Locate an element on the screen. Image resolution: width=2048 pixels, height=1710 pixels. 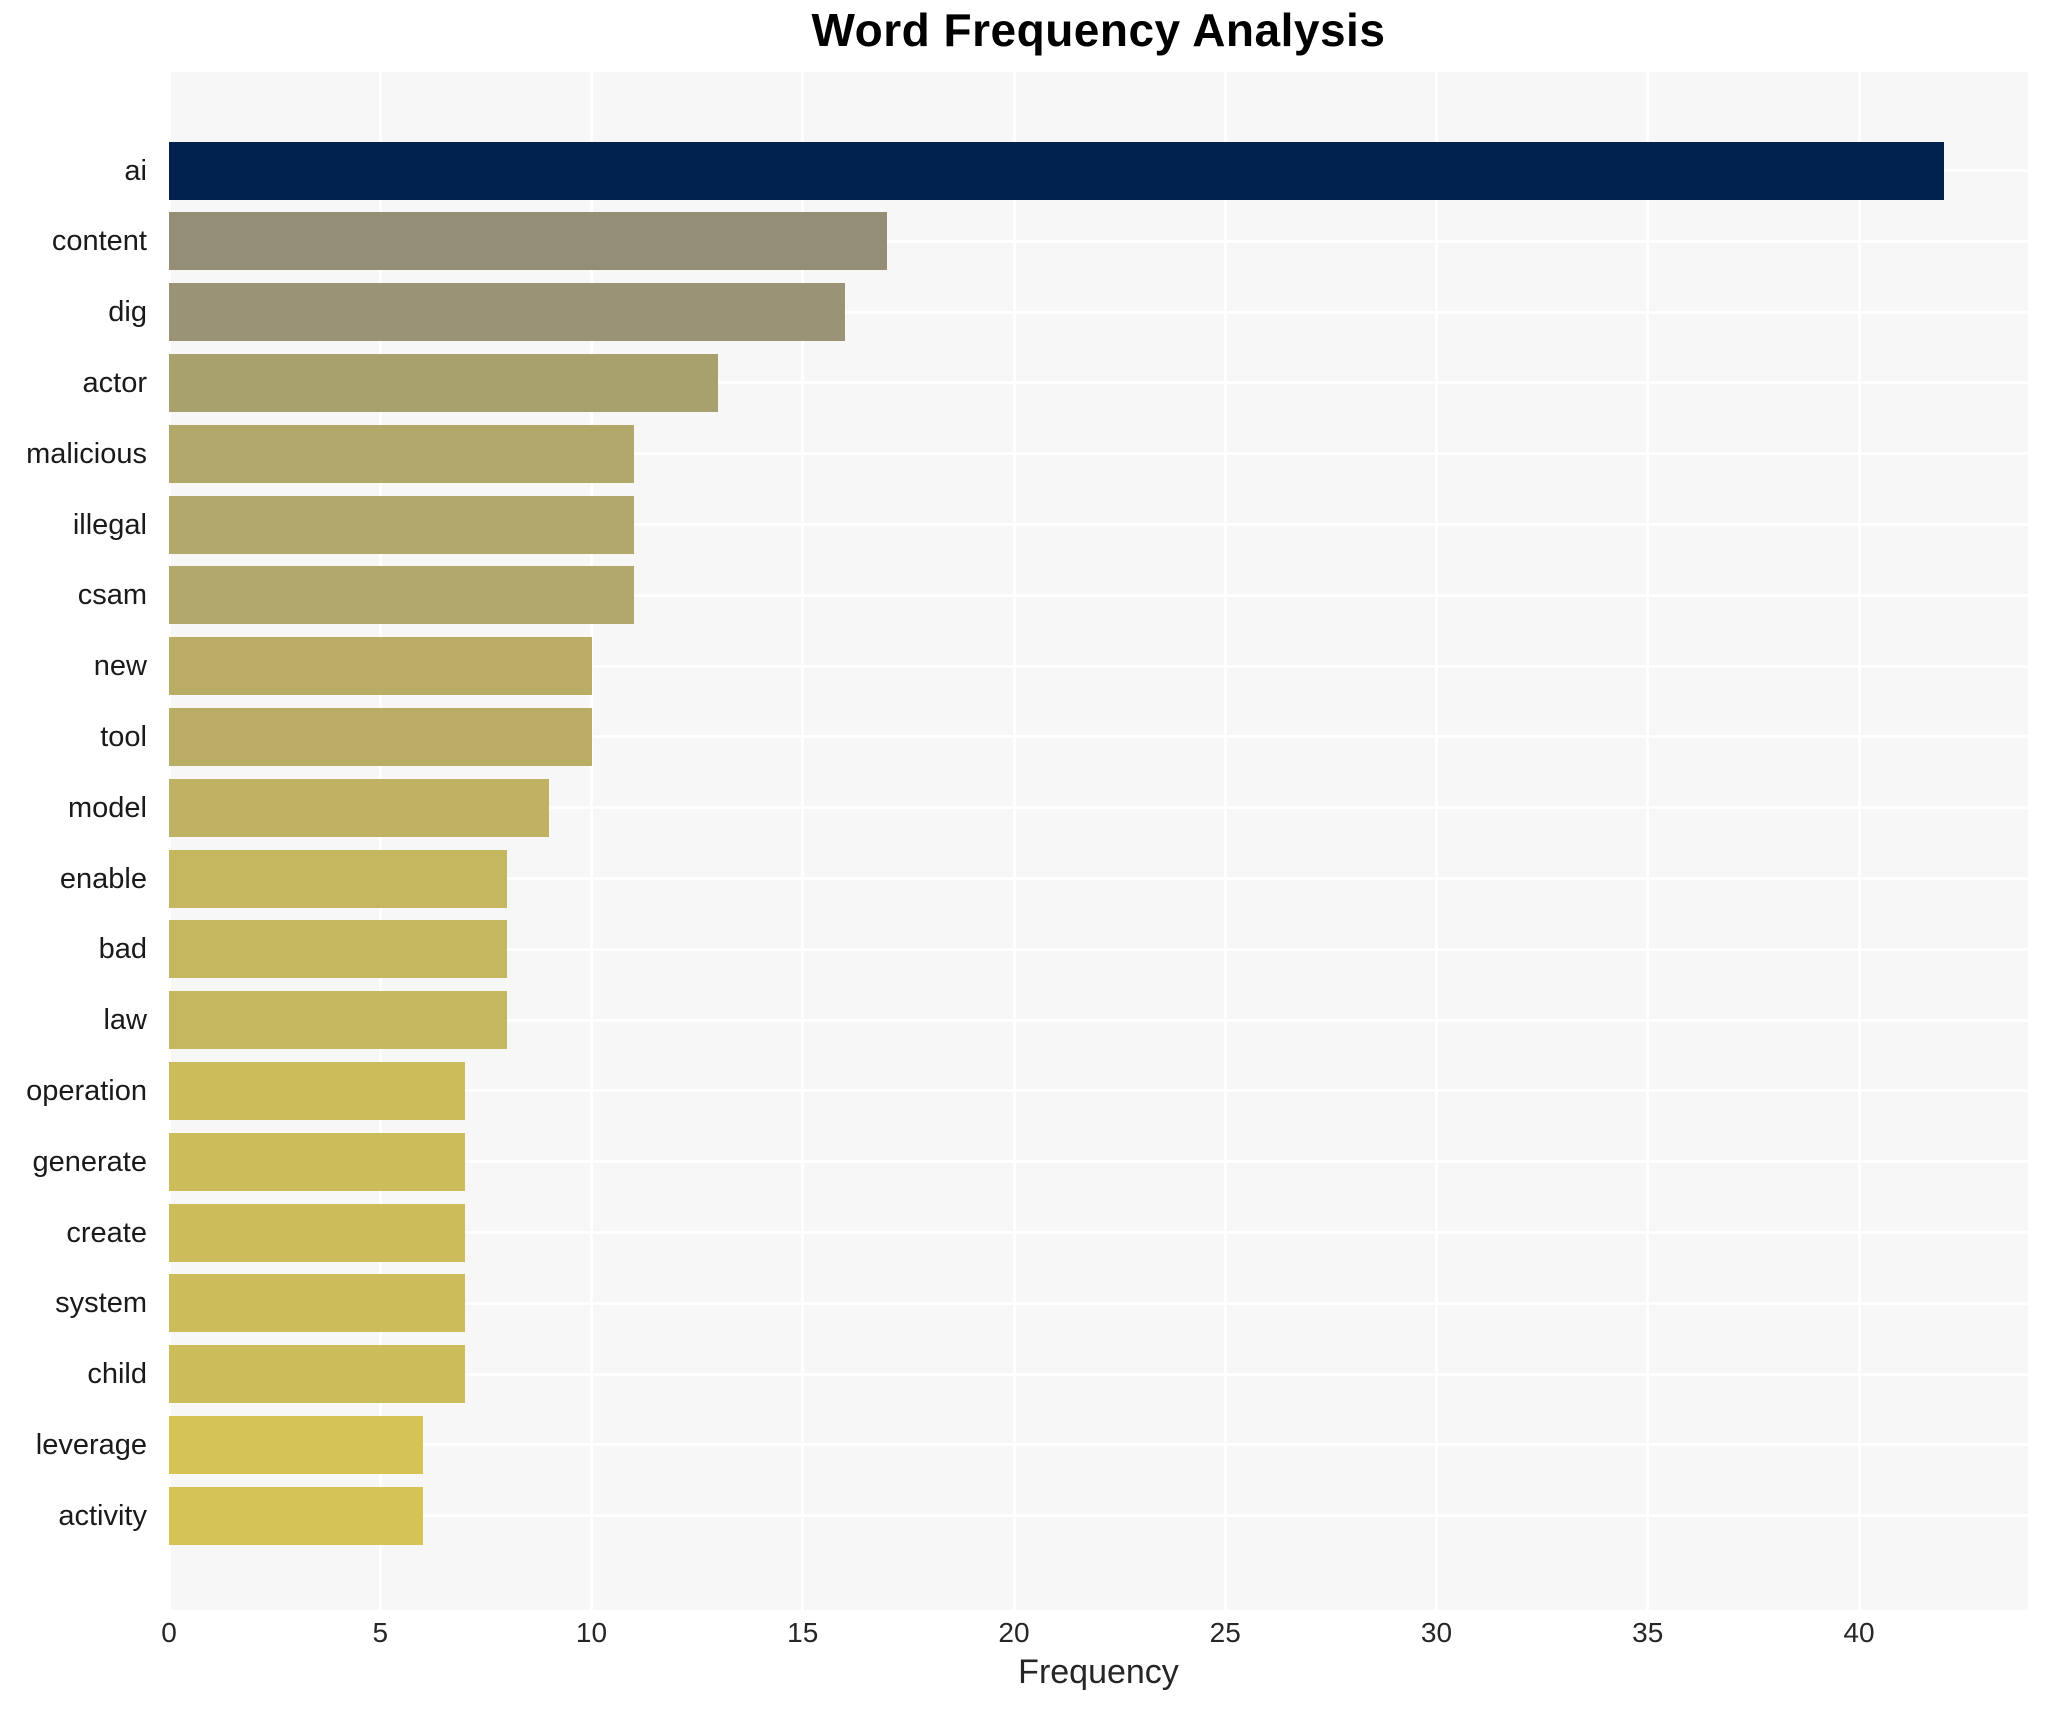
bar-operation is located at coordinates (317, 1090).